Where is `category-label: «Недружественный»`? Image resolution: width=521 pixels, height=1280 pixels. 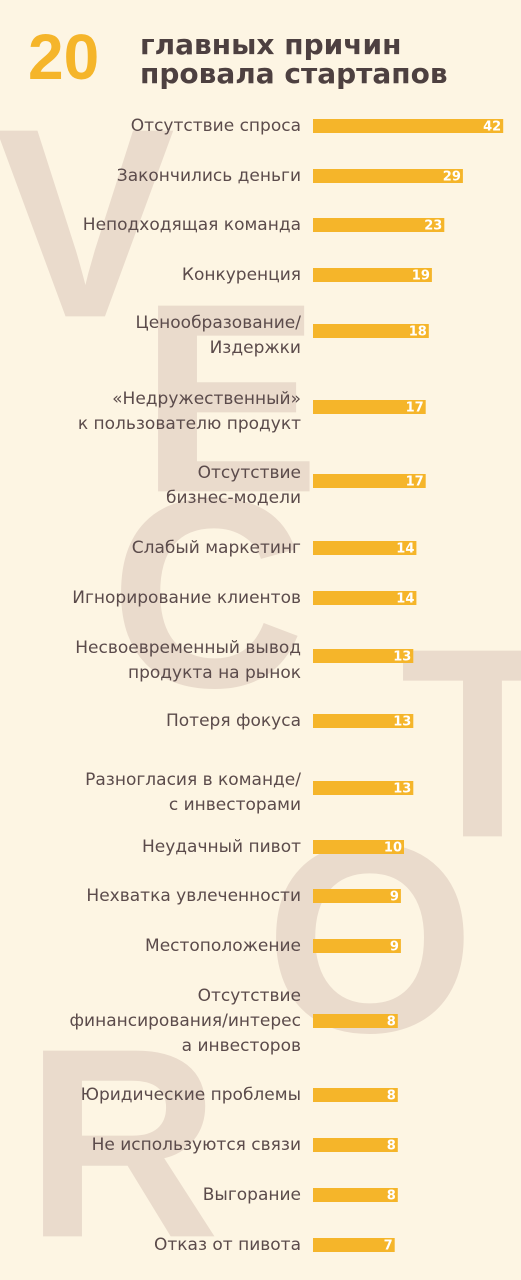 category-label: «Недружественный» is located at coordinates (206, 399).